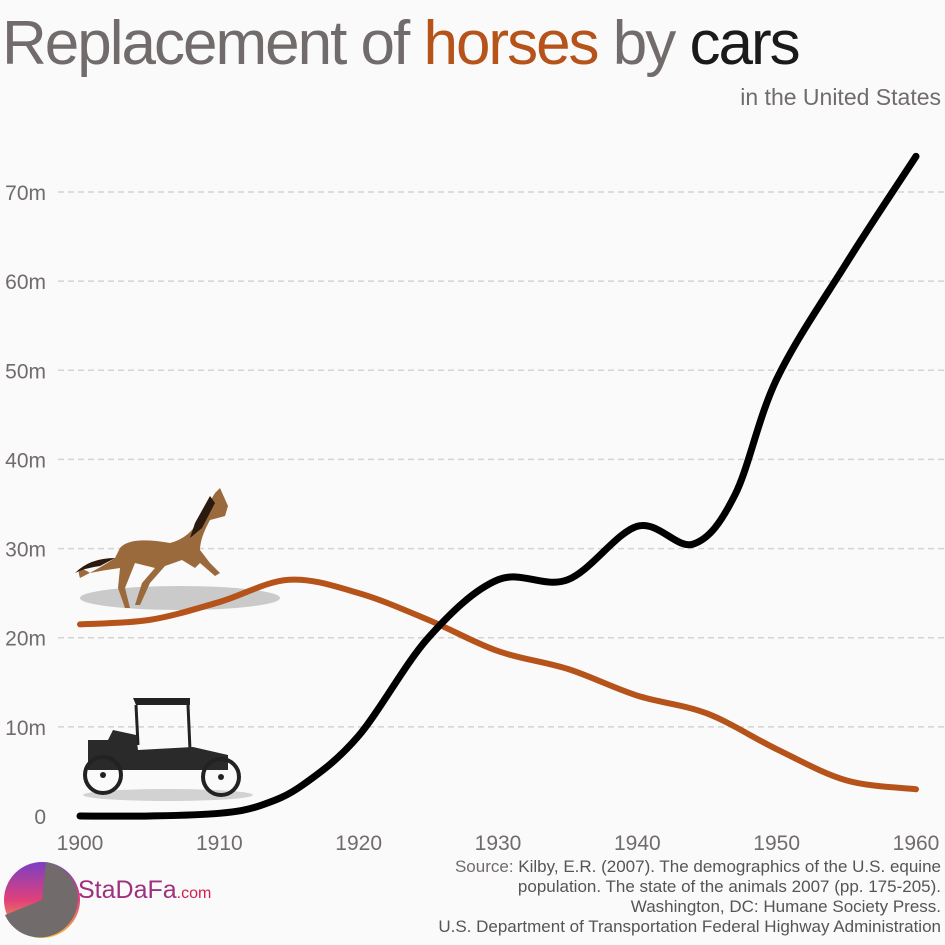 The image size is (945, 945). What do you see at coordinates (177, 549) in the screenshot?
I see `horse-illustration` at bounding box center [177, 549].